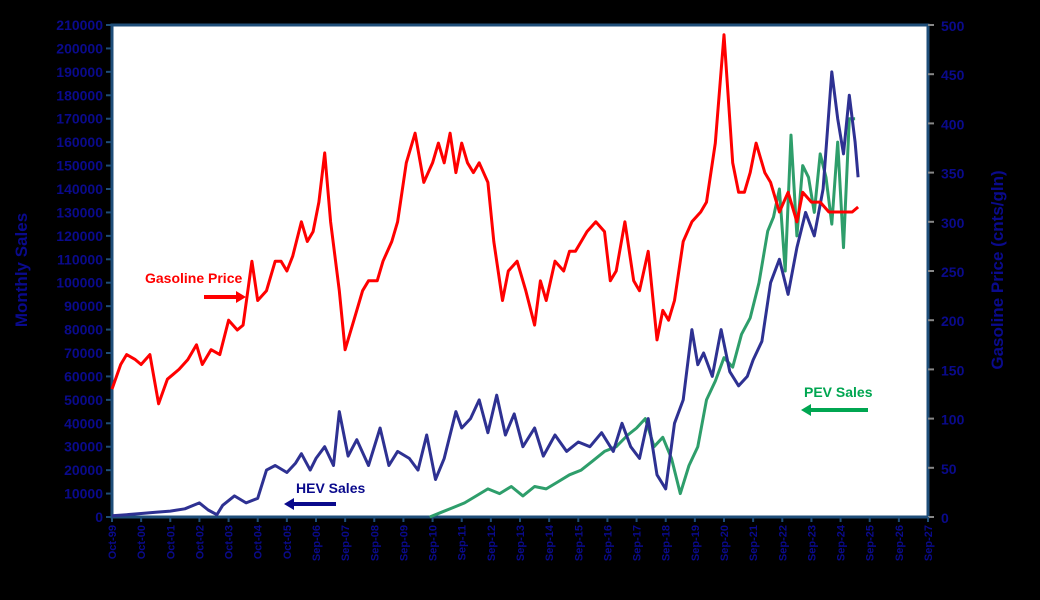 The height and width of the screenshot is (600, 1040). I want to click on x-tick-label: Sep-06, so click(317, 543).